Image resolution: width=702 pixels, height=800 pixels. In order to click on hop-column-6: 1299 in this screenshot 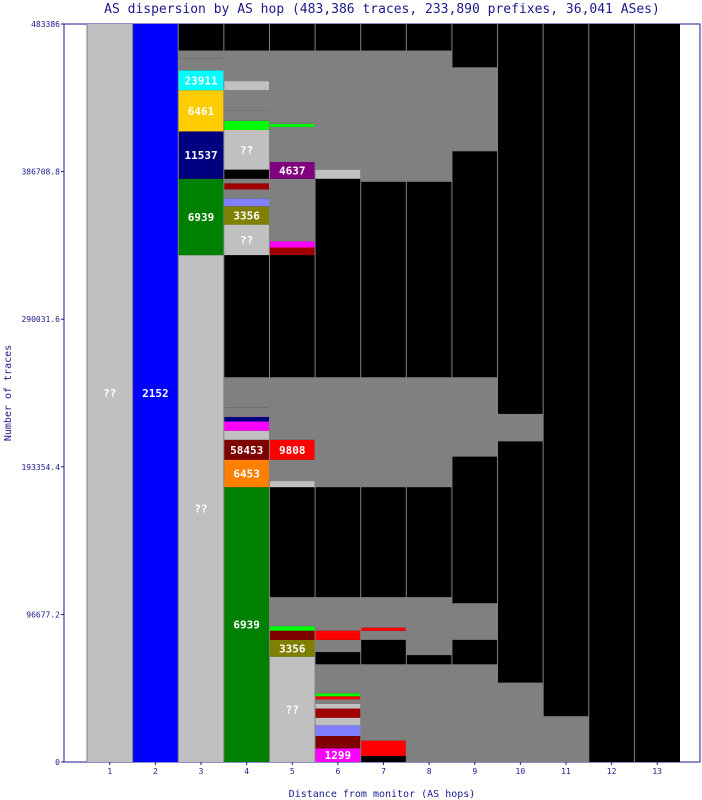, I will do `click(337, 393)`.